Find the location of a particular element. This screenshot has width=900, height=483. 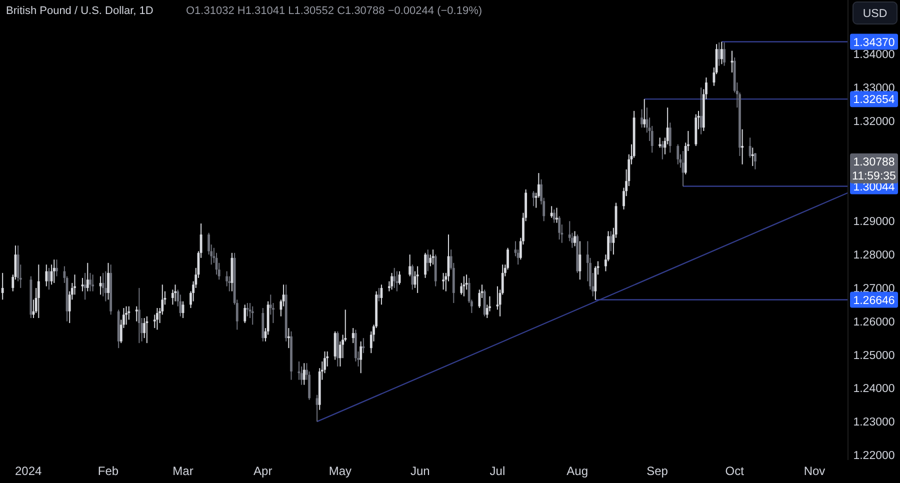

x-tick-label: Mar is located at coordinates (183, 471).